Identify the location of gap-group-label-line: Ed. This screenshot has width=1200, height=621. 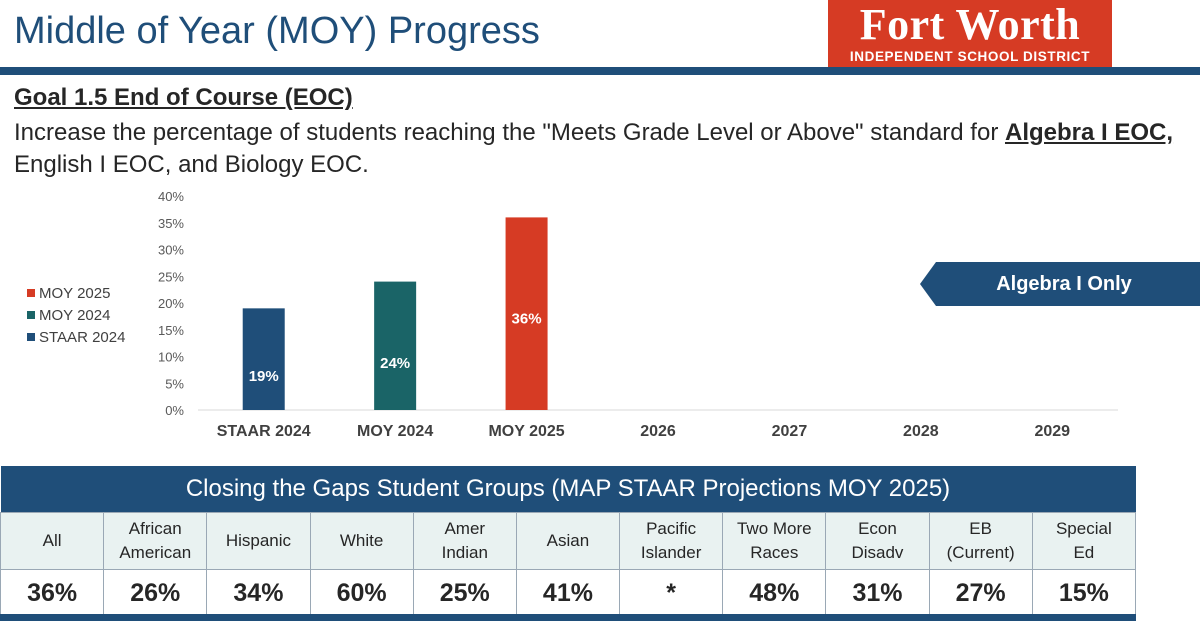
(1084, 552).